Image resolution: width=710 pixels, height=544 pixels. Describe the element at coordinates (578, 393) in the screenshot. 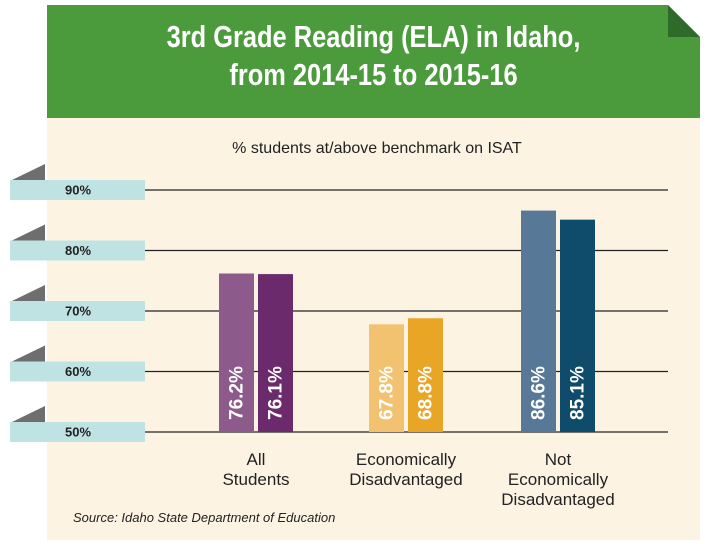

I see `value-label: 85.1%` at that location.